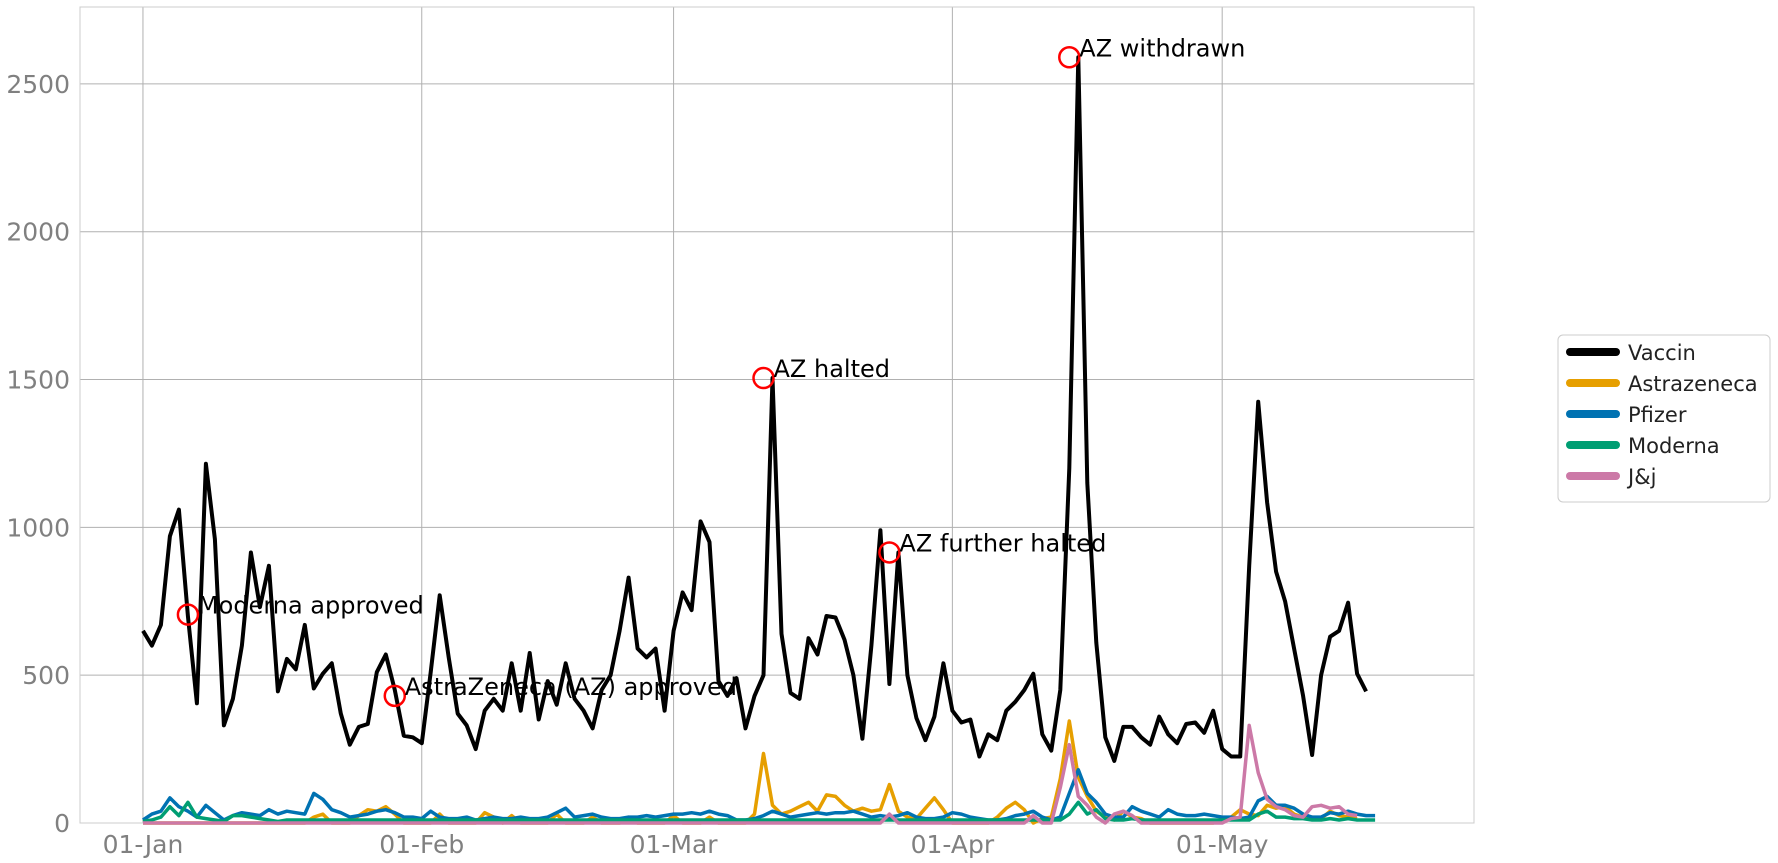 The width and height of the screenshot is (1778, 863). What do you see at coordinates (674, 844) in the screenshot?
I see `x-tick-label: 01-Mar` at bounding box center [674, 844].